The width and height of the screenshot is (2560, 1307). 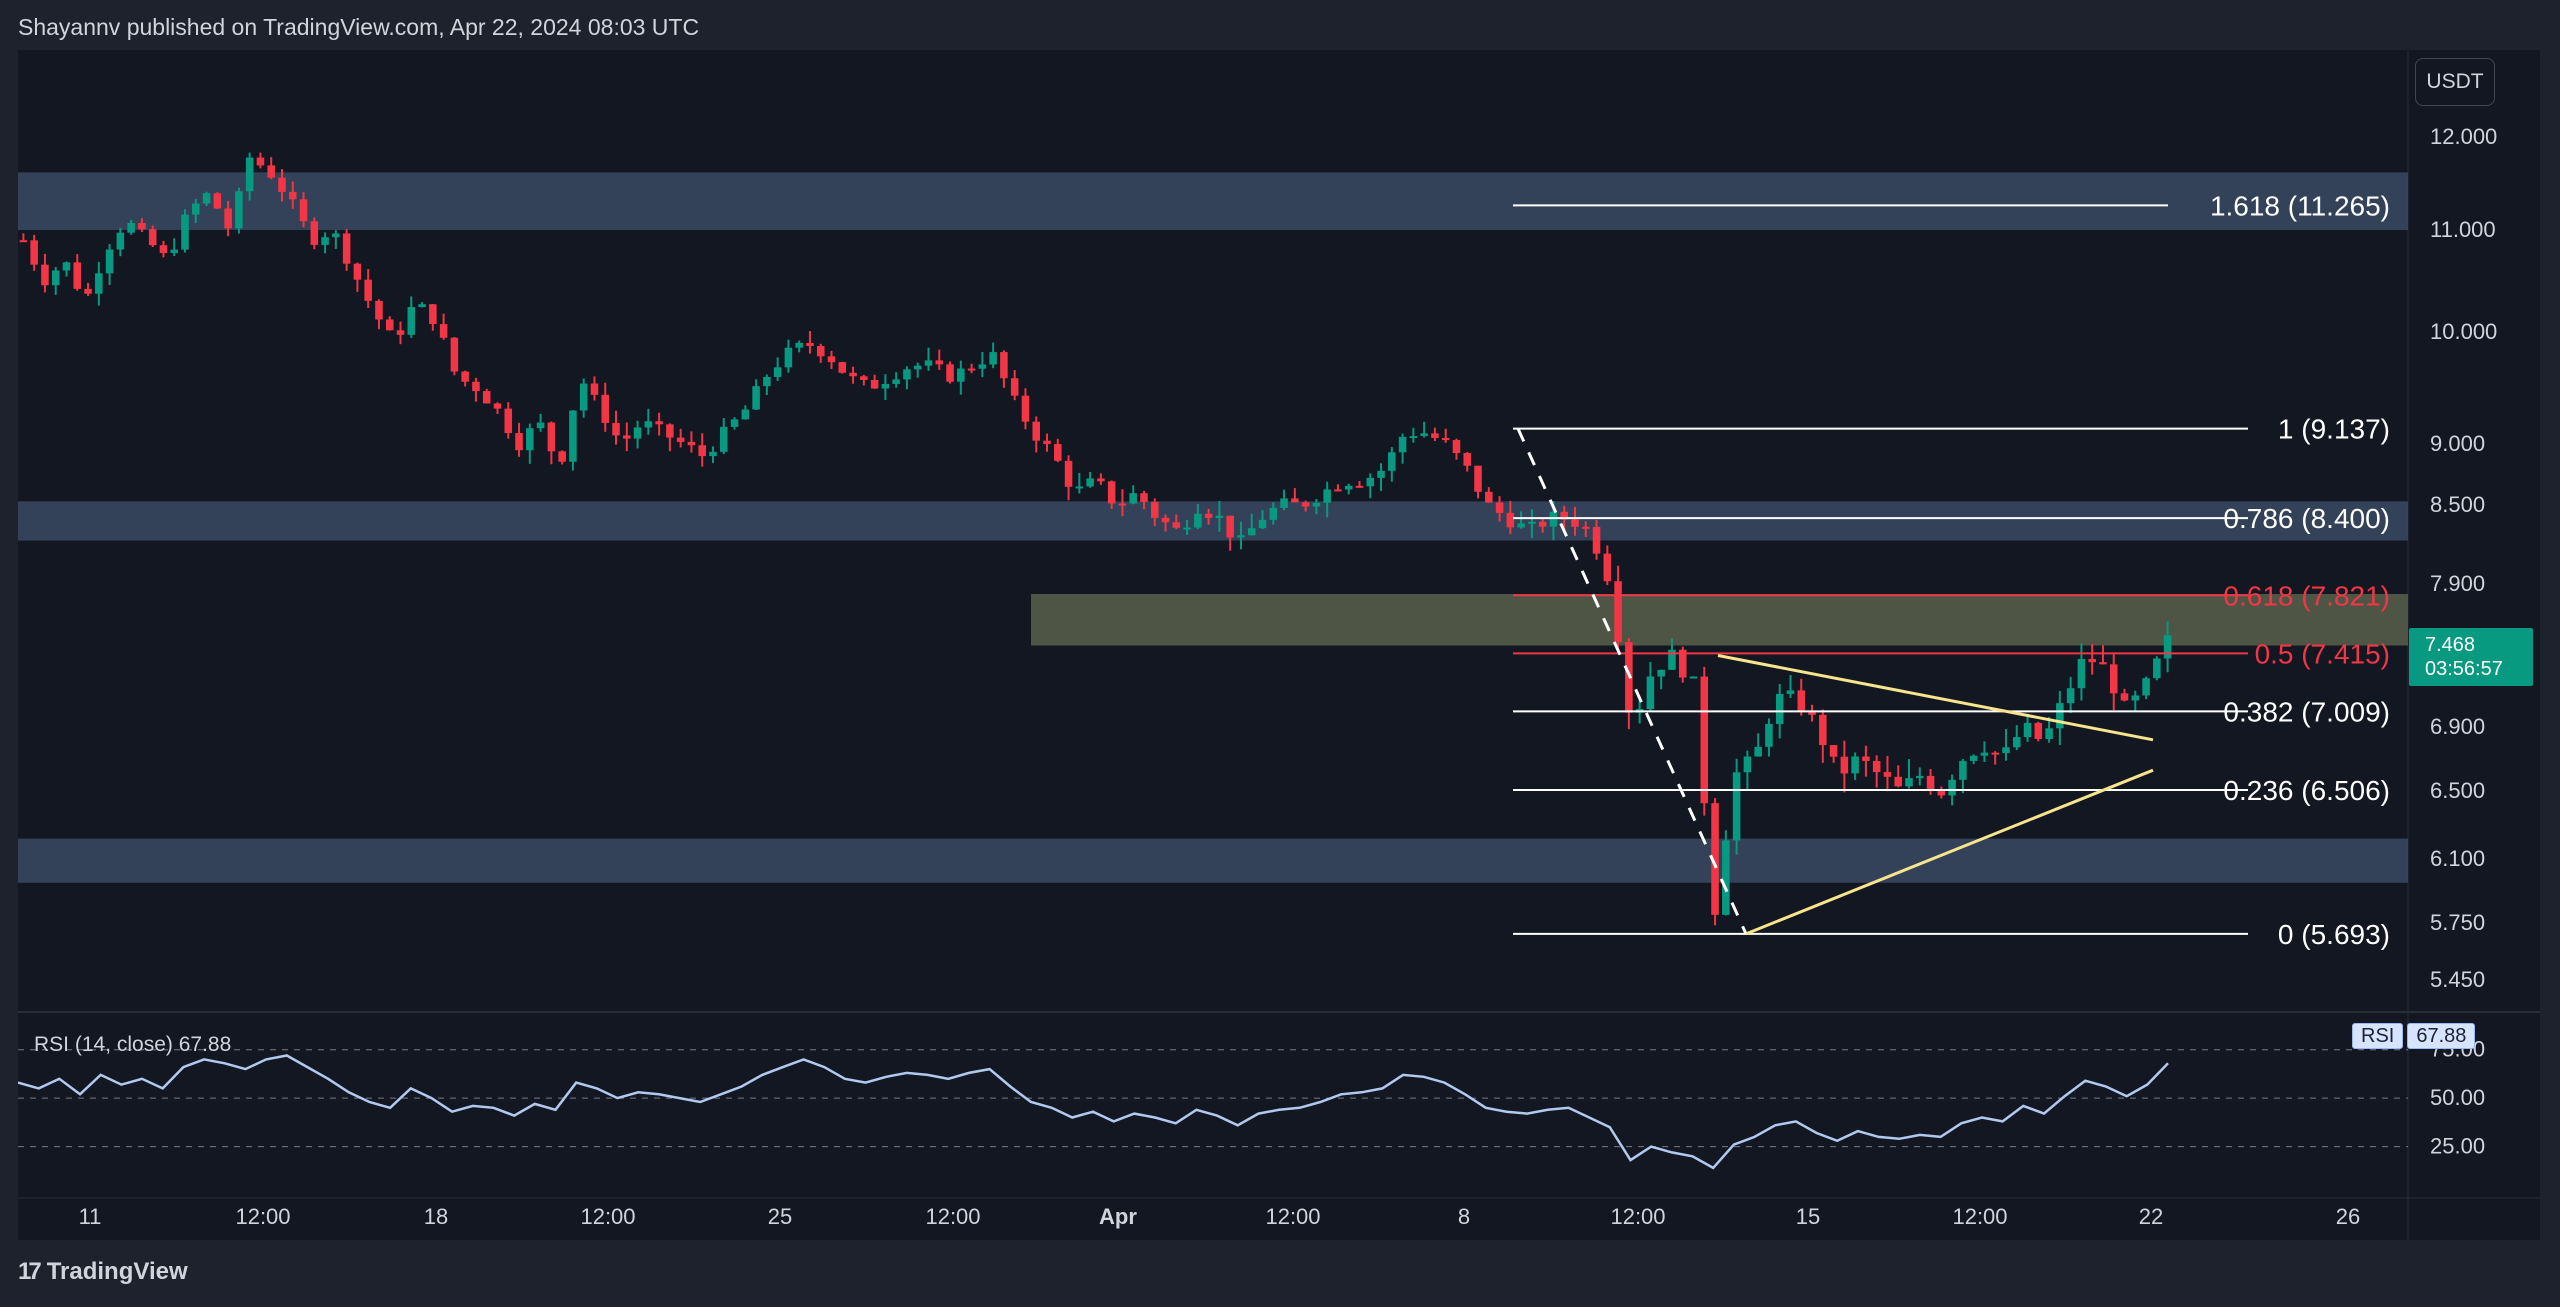 What do you see at coordinates (2455, 82) in the screenshot?
I see `currency-button: USDT` at bounding box center [2455, 82].